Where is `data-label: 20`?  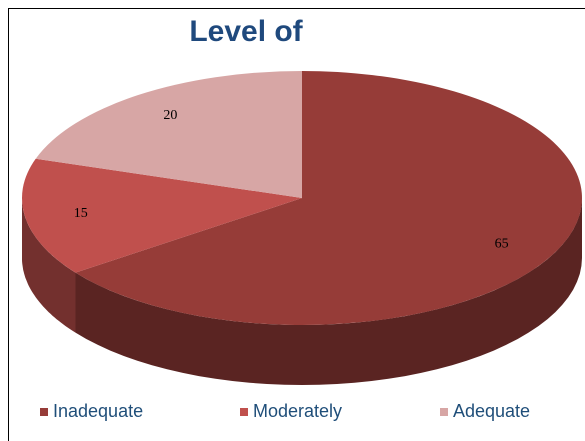 data-label: 20 is located at coordinates (170, 115).